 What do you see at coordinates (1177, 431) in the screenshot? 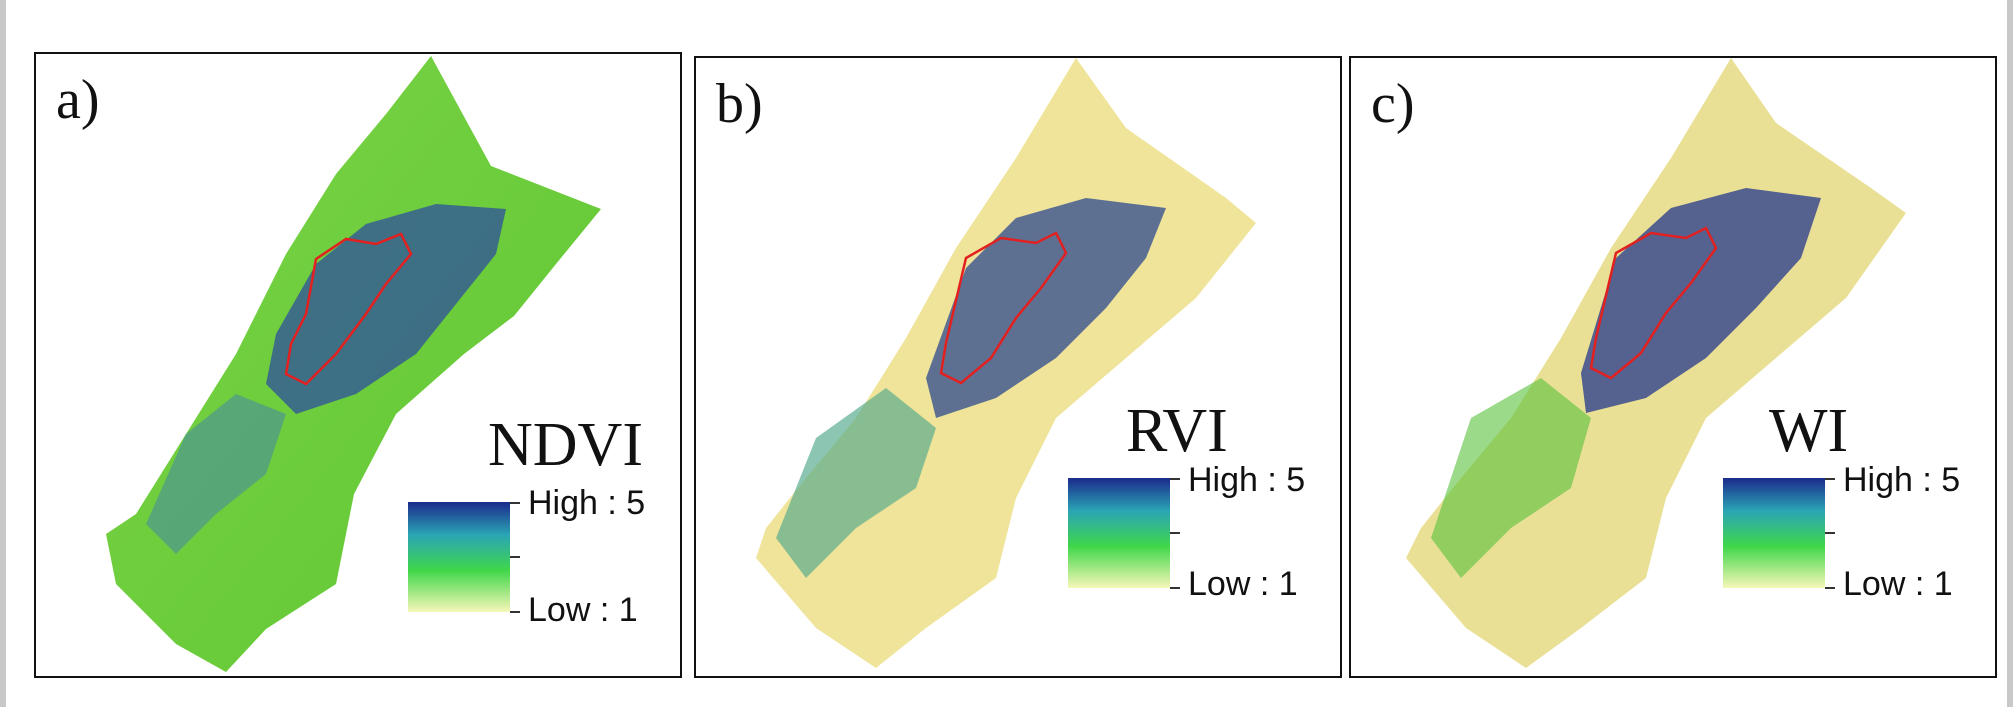
I see `index-title: RVI` at bounding box center [1177, 431].